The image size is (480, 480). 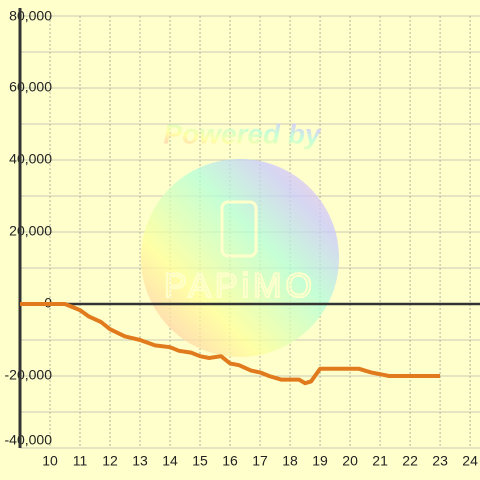 I want to click on watermark-text: Powered by, so click(x=242, y=133).